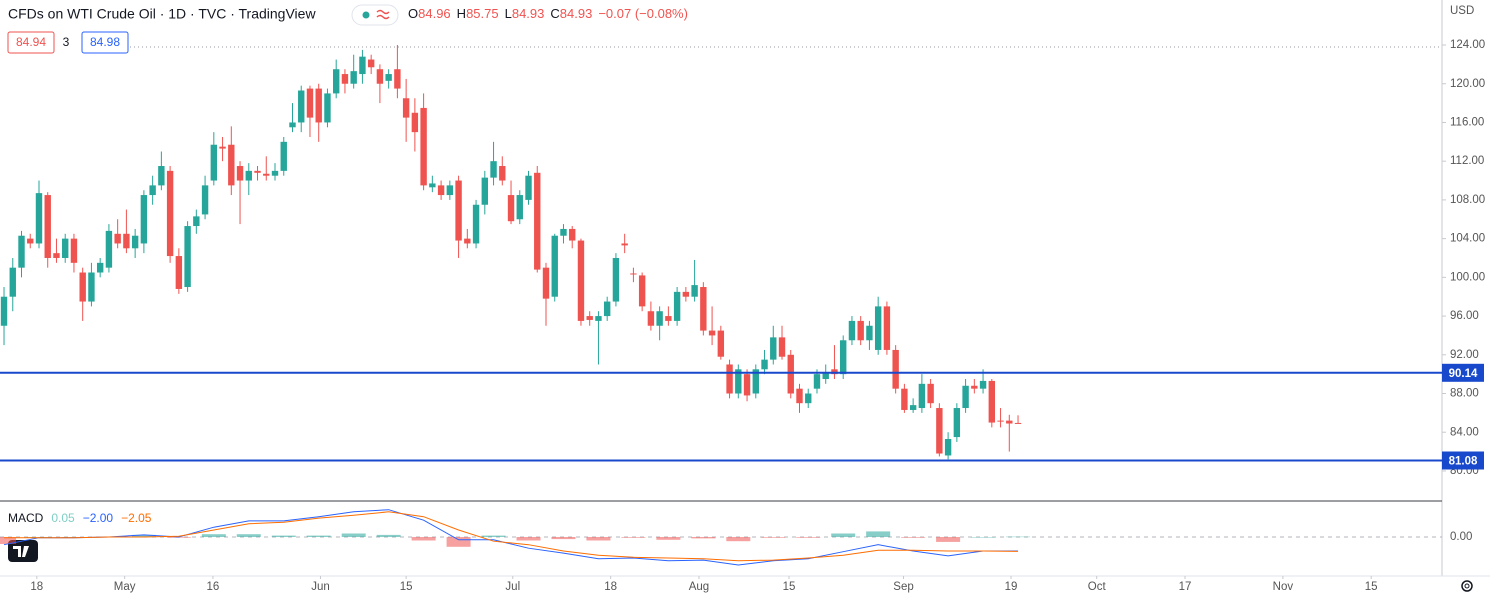 This screenshot has height=595, width=1490. I want to click on ohlc-value: 84.96, so click(434, 13).